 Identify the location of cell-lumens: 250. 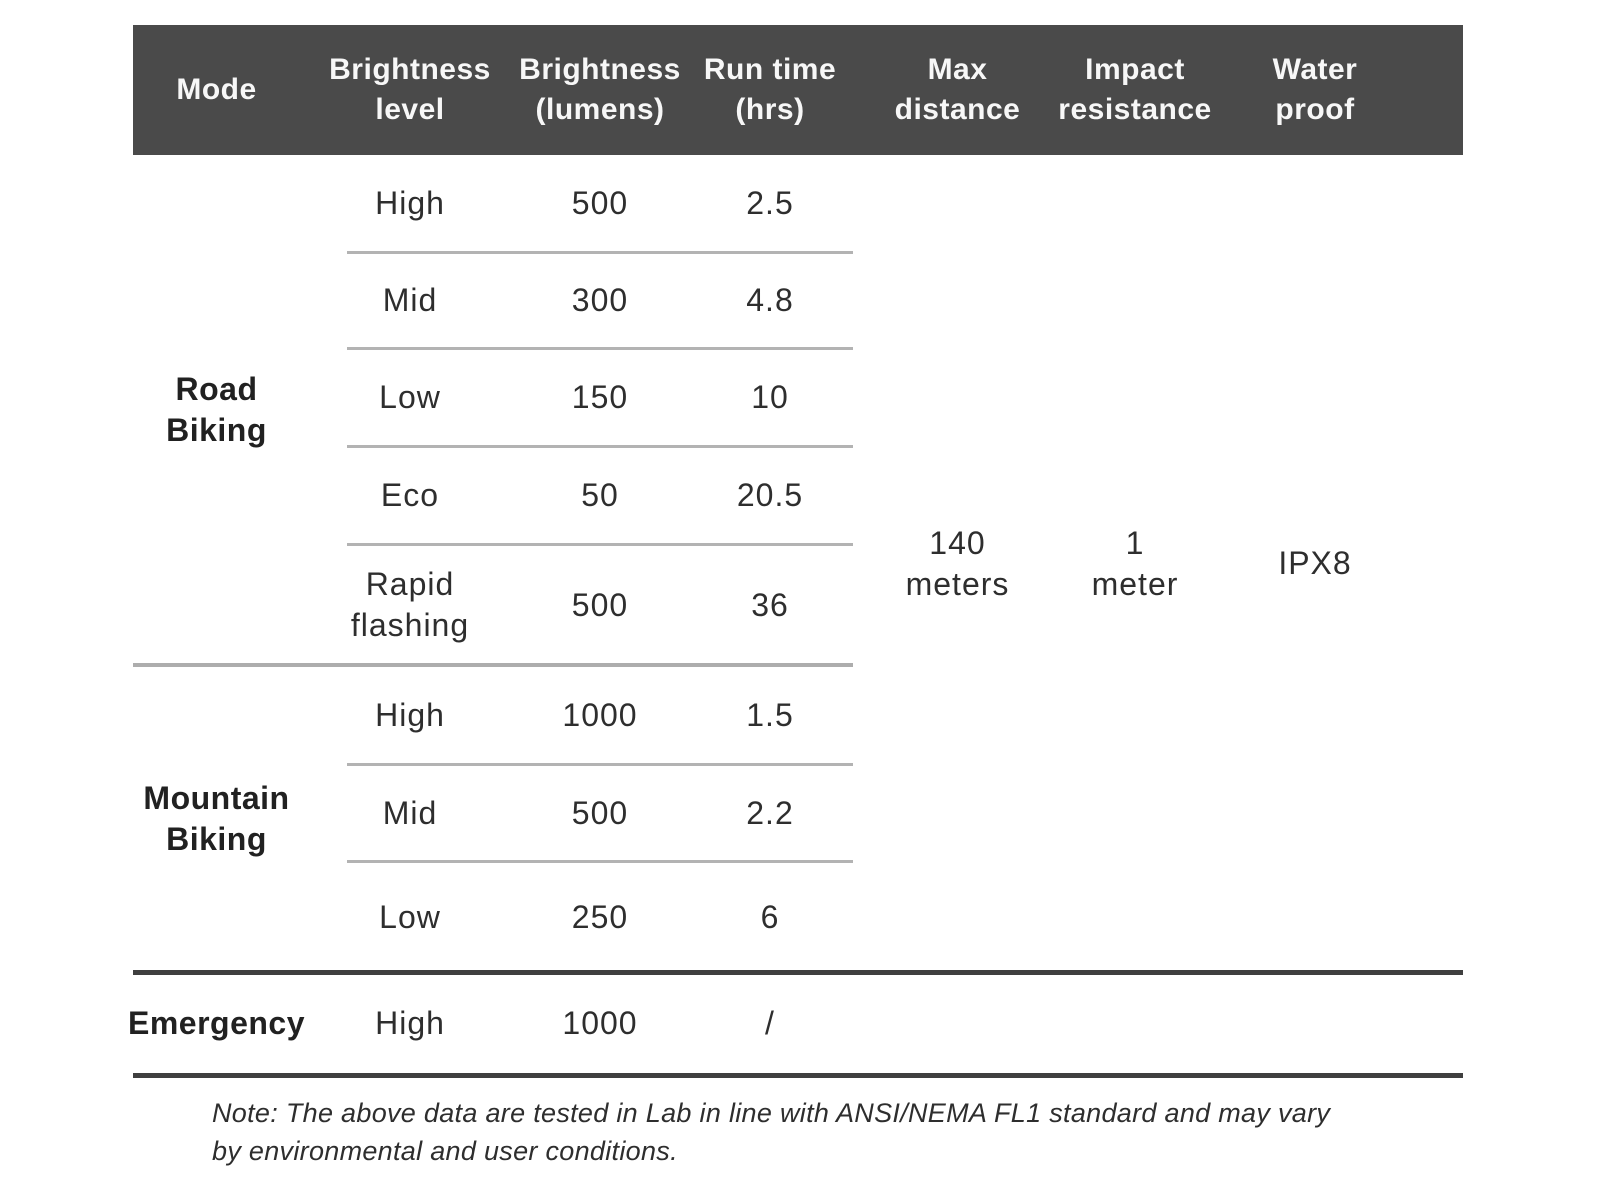
(600, 916).